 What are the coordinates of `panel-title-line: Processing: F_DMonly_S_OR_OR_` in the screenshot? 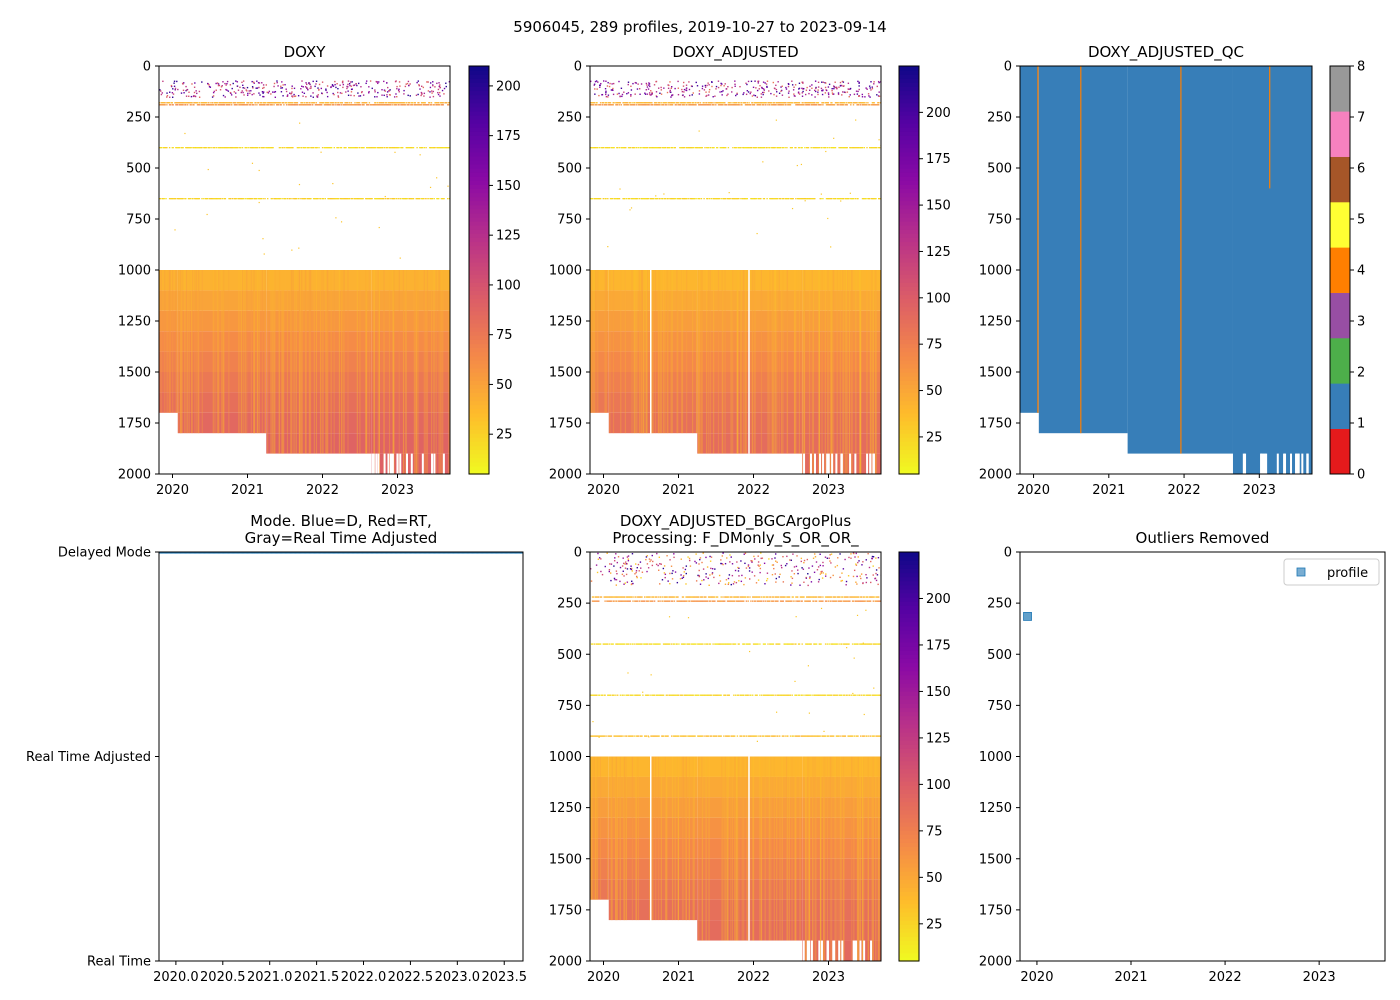 It's located at (735, 538).